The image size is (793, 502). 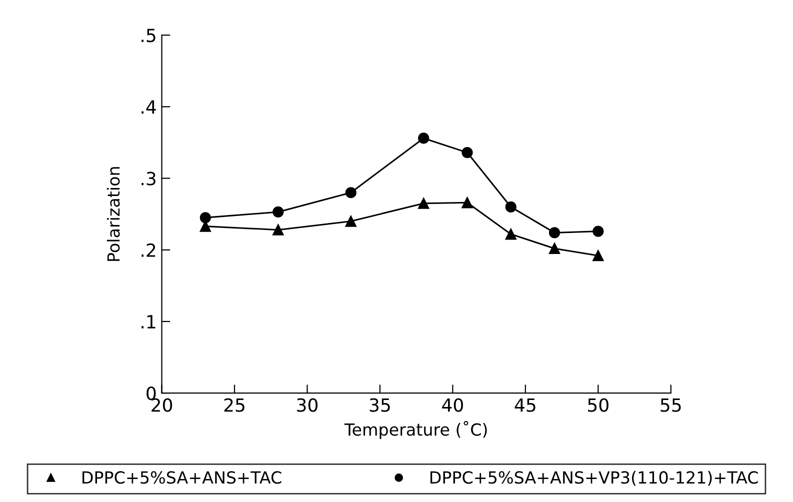 I want to click on y-axis-title: Polarization, so click(x=113, y=214).